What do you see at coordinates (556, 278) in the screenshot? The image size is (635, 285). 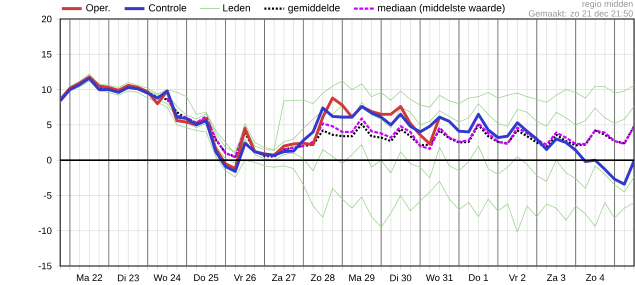 I see `x-tick-label: Za 3` at bounding box center [556, 278].